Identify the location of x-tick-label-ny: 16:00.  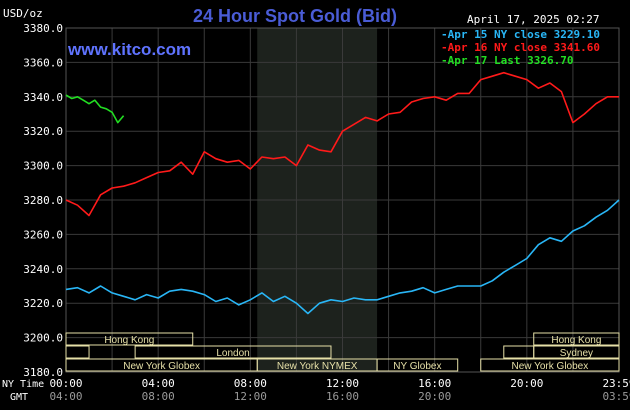
(434, 383).